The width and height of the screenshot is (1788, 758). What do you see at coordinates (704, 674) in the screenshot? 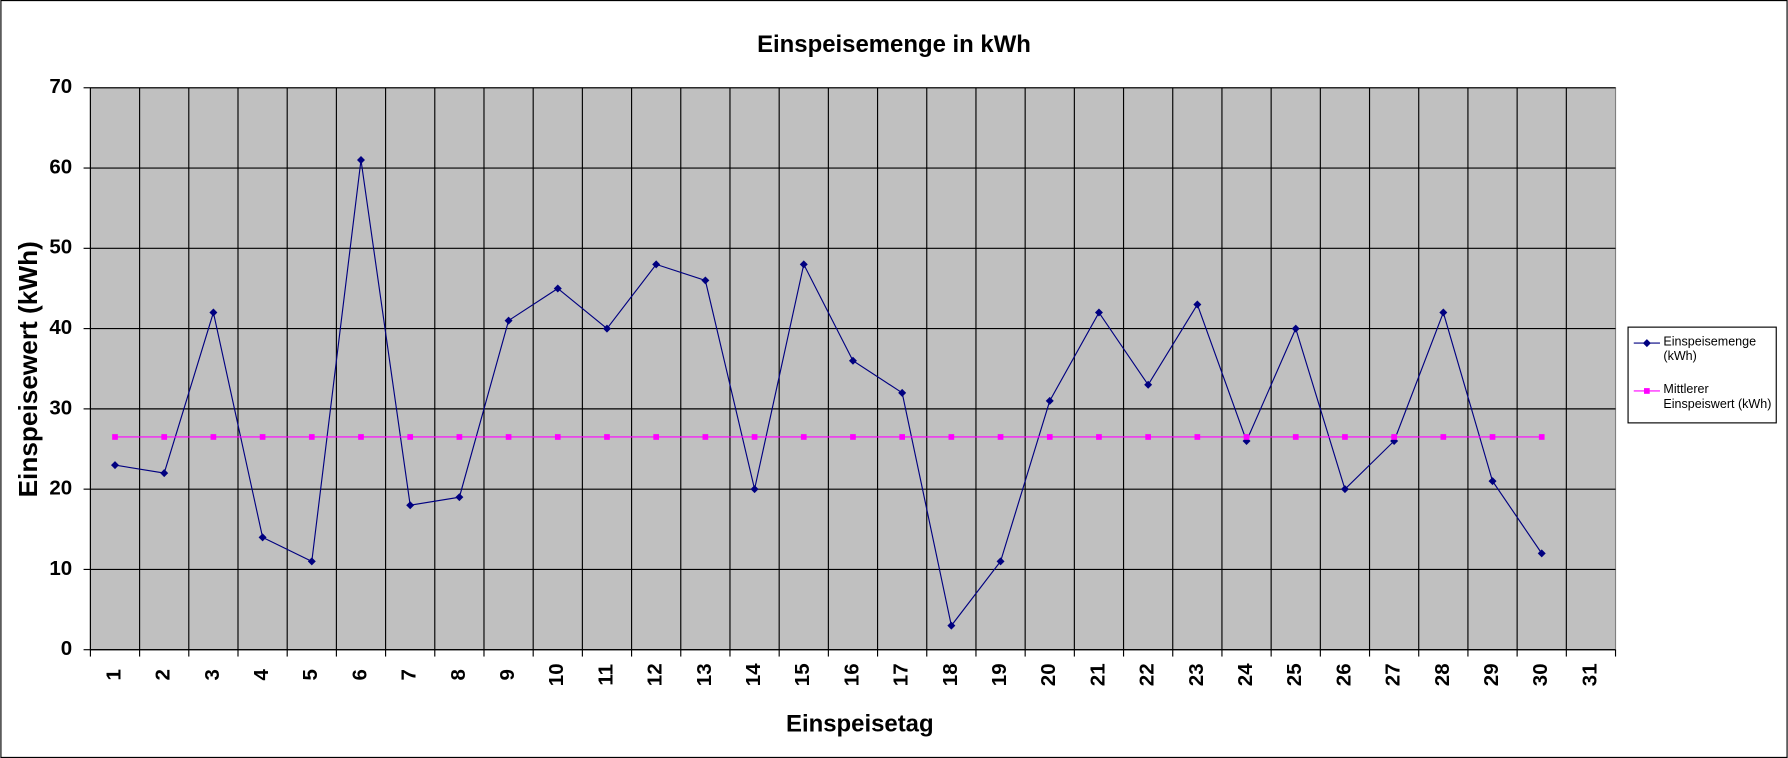
I see `x-tick-label: 13` at bounding box center [704, 674].